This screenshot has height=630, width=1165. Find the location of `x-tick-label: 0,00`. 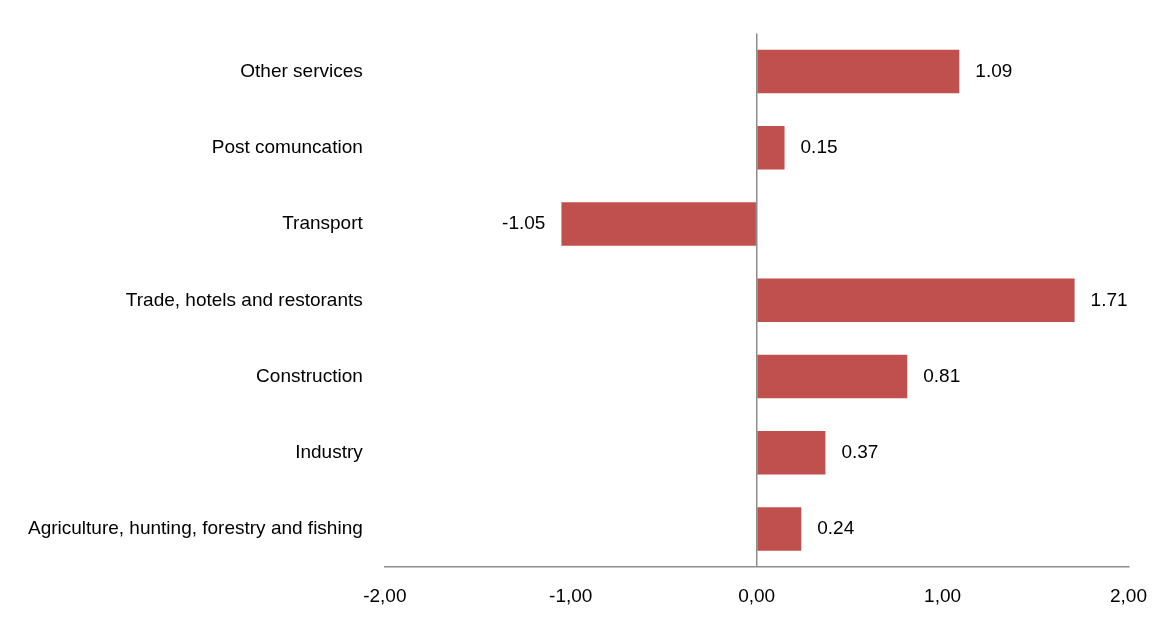

x-tick-label: 0,00 is located at coordinates (757, 595).